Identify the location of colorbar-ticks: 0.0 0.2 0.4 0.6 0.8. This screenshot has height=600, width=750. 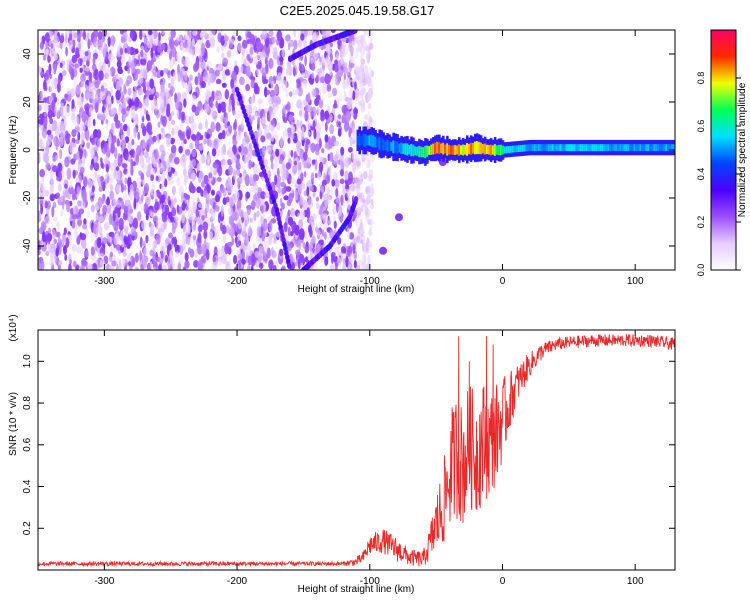
(718, 174).